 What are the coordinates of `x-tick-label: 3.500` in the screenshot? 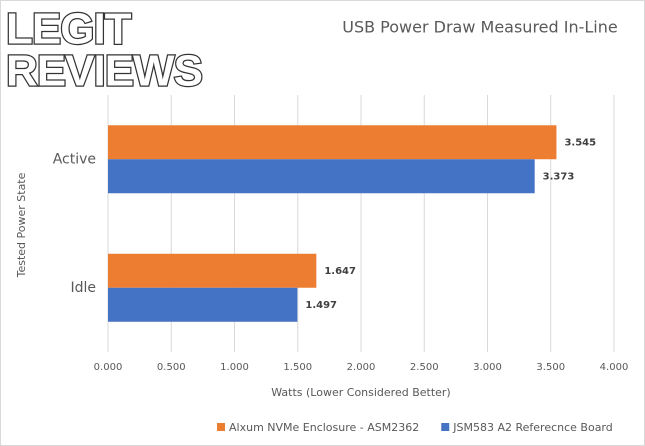 It's located at (550, 367).